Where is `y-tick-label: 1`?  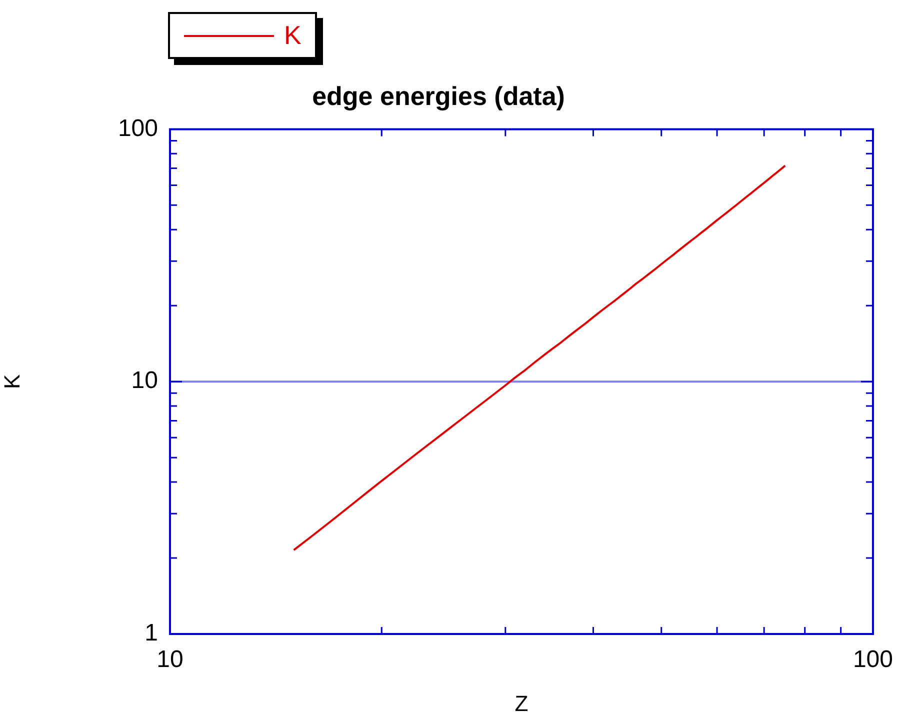
y-tick-label: 1 is located at coordinates (151, 633).